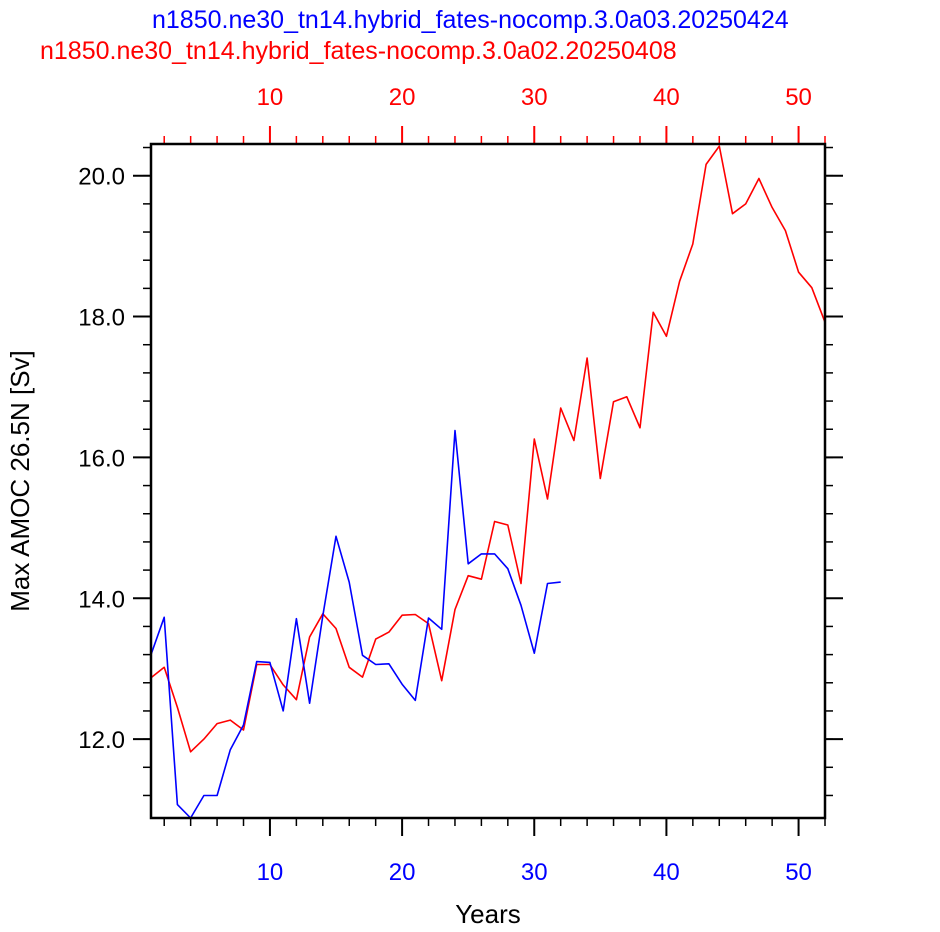  I want to click on x-axis-label: Years, so click(488, 914).